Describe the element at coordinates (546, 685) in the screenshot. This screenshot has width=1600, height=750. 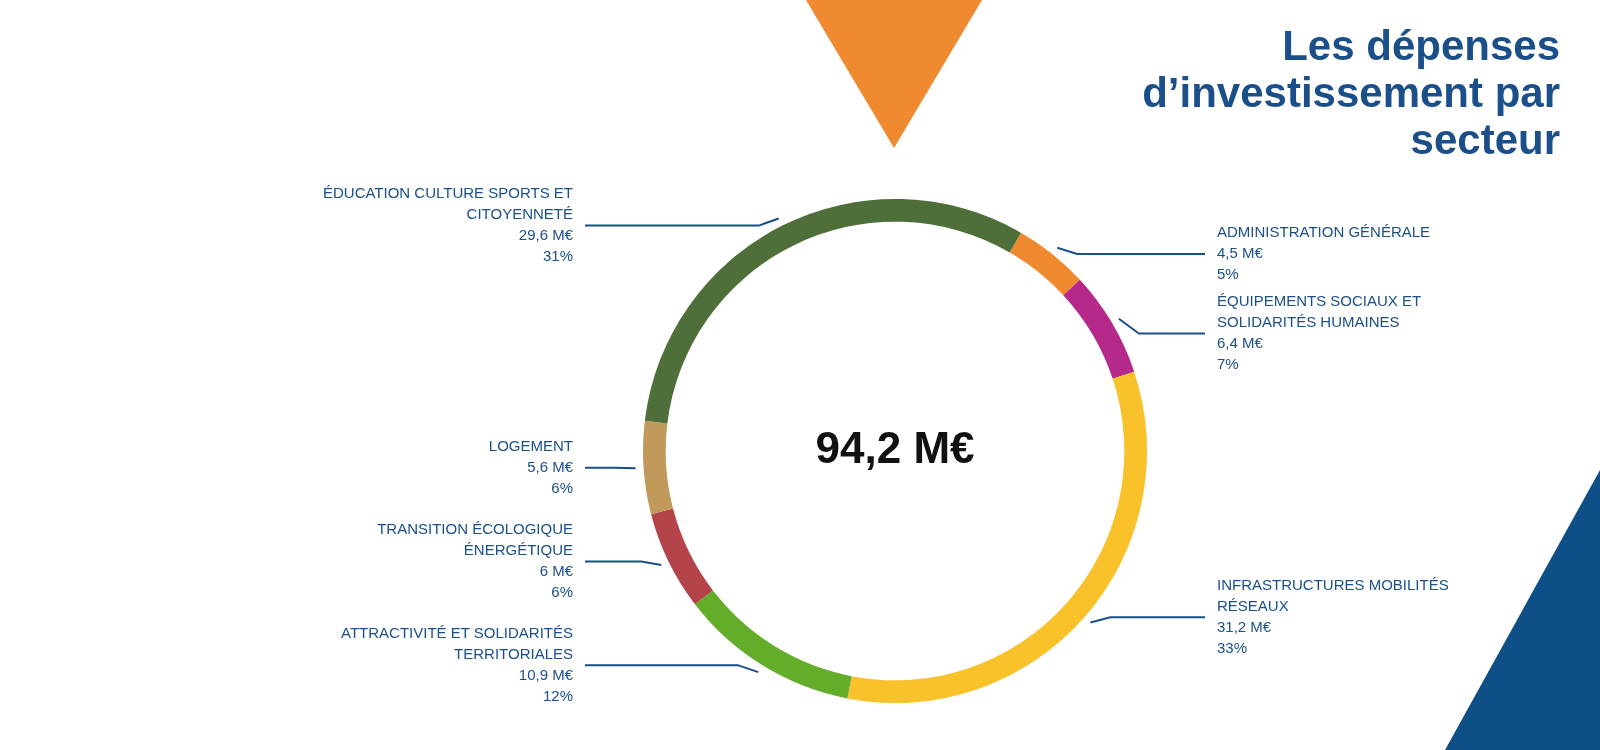
I see `data-label: 10,9 M€ 12%` at that location.